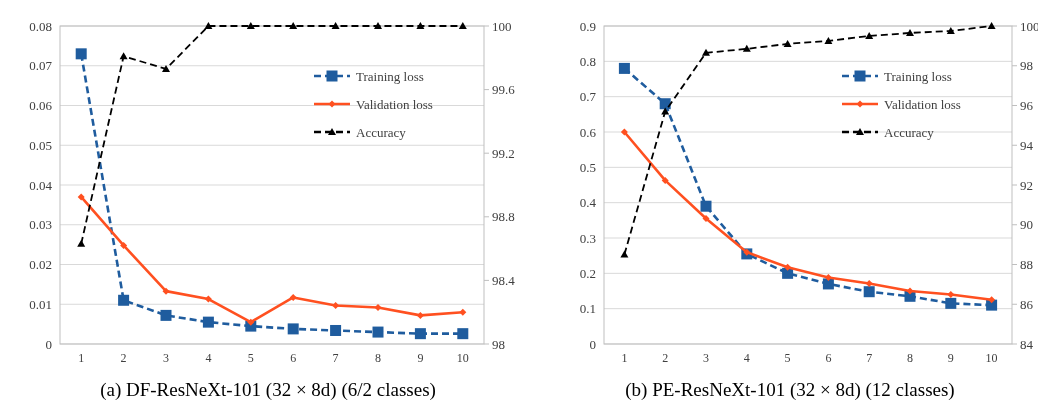 This screenshot has height=408, width=1043. I want to click on y2-tick-label: 88, so click(1026, 265).